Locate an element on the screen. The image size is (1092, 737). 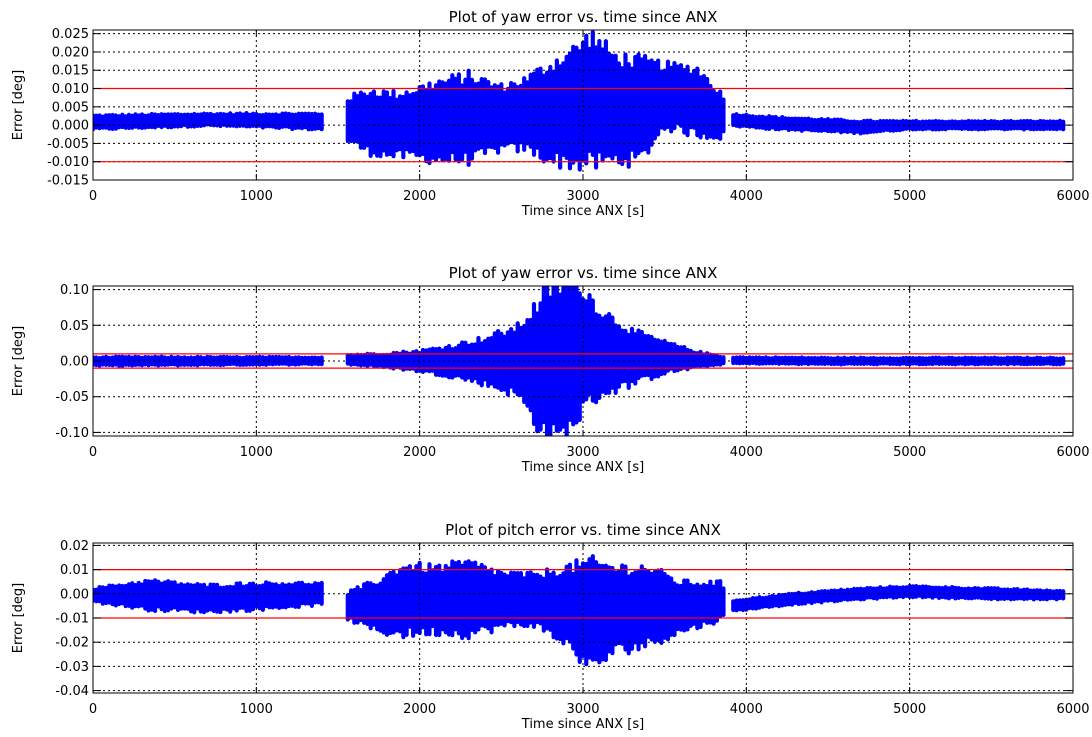
panel-1-x-tick-label: 1000 is located at coordinates (256, 196).